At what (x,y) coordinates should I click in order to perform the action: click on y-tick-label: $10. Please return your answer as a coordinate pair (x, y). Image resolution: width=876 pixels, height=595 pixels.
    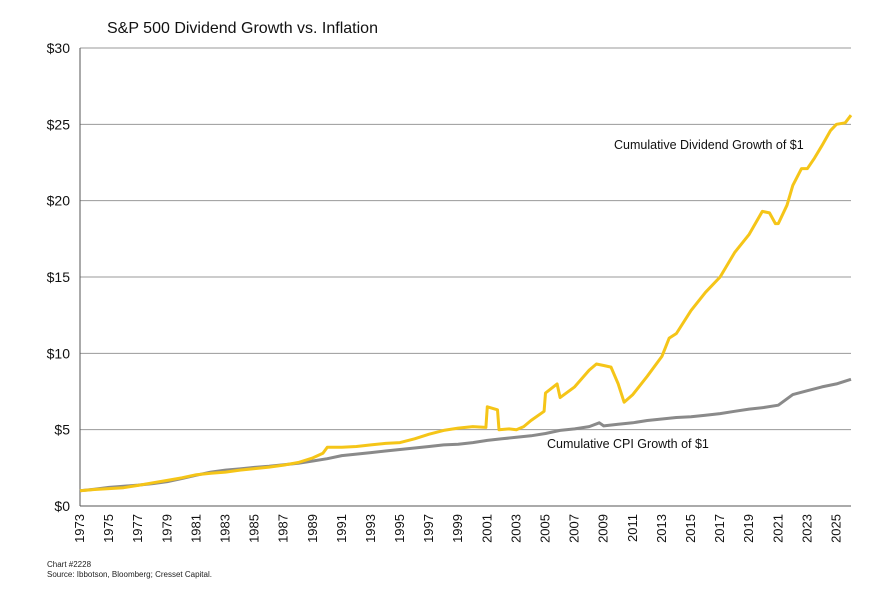
    Looking at the image, I should click on (59, 353).